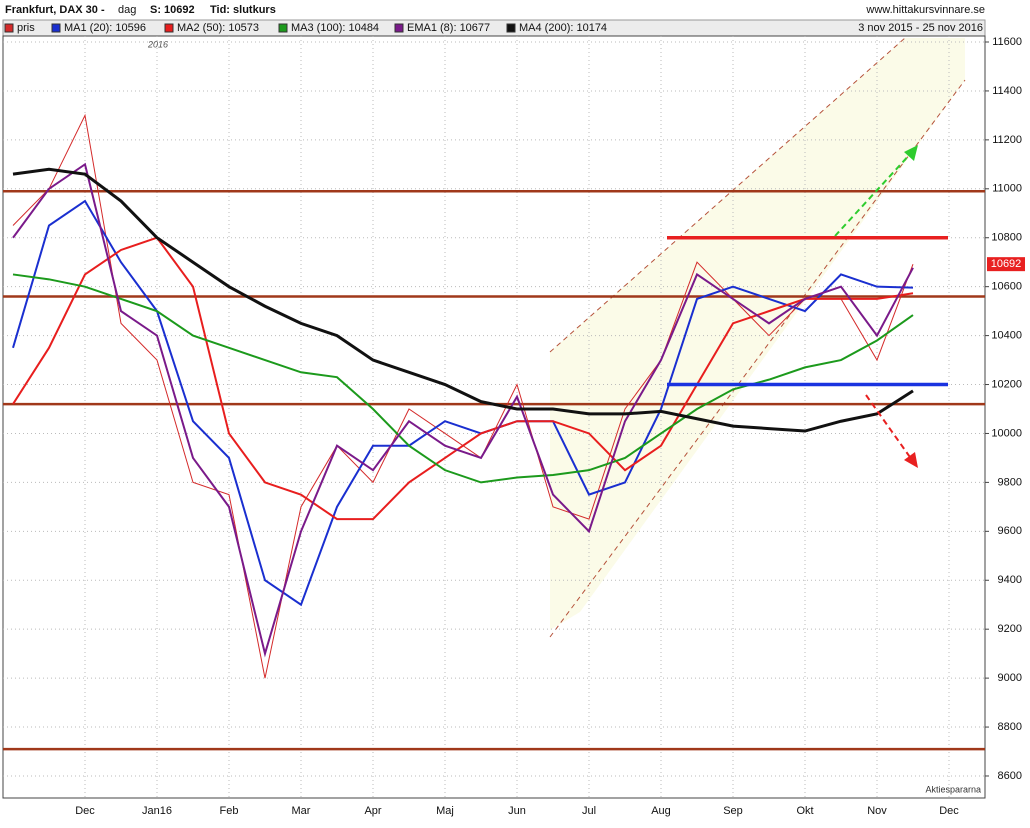 This screenshot has height=828, width=1030. What do you see at coordinates (563, 28) in the screenshot?
I see `legend-label: MA4 (200): 10174` at bounding box center [563, 28].